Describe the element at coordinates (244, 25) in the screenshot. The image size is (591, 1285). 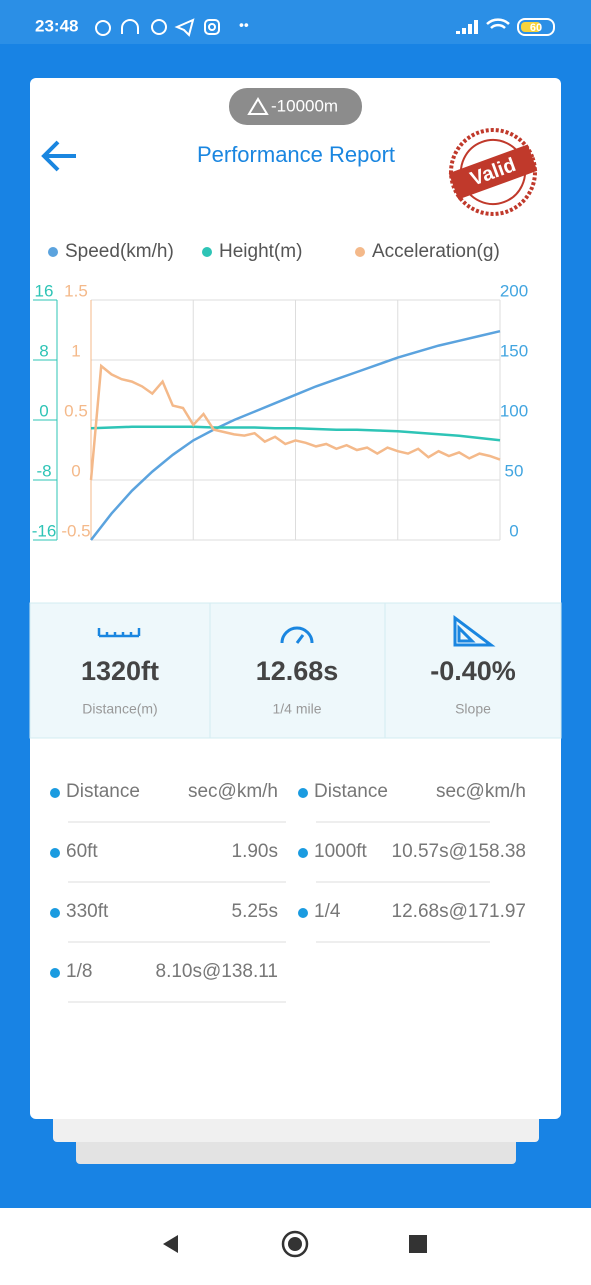
I see `more-dots: ••` at that location.